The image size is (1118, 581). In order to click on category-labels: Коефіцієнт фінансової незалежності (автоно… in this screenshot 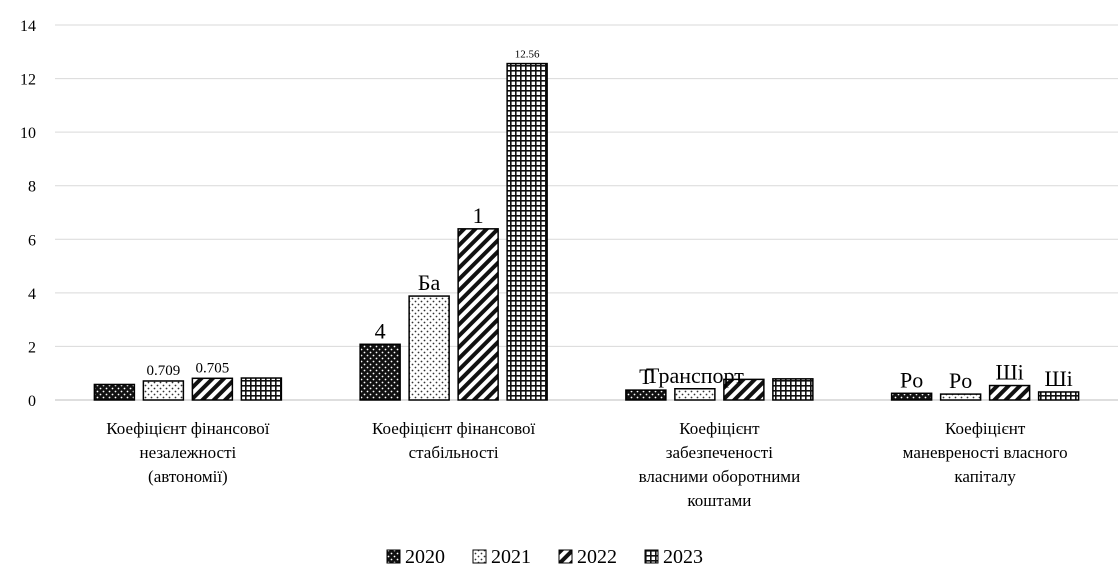, I will do `click(586, 464)`.